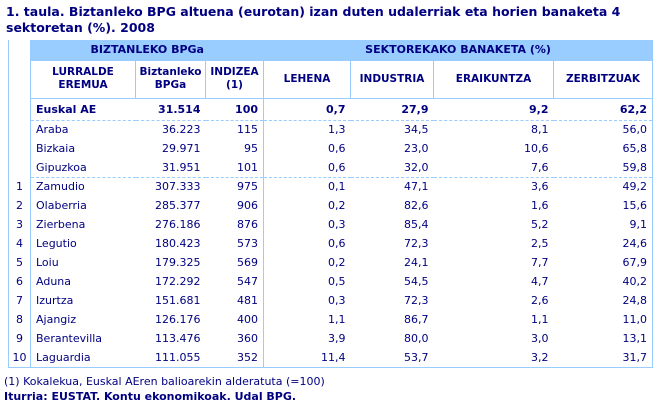 This screenshot has width=658, height=411. What do you see at coordinates (147, 50) in the screenshot?
I see `group-header-biztanleko-bpga: BIZTANLEKO BPGa` at bounding box center [147, 50].